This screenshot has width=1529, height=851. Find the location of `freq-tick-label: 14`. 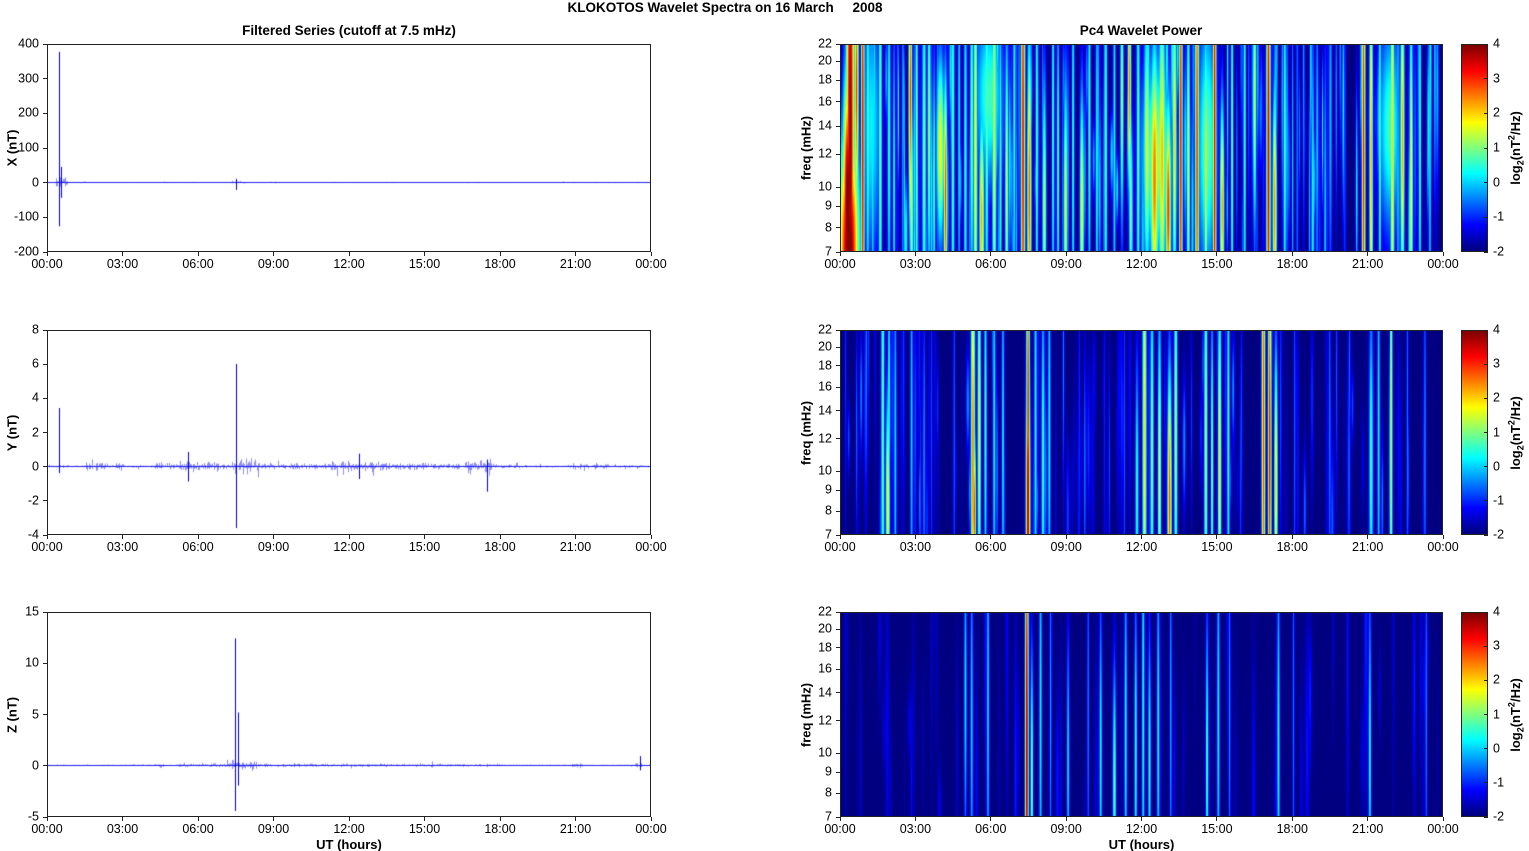

freq-tick-label: 14 is located at coordinates (825, 410).